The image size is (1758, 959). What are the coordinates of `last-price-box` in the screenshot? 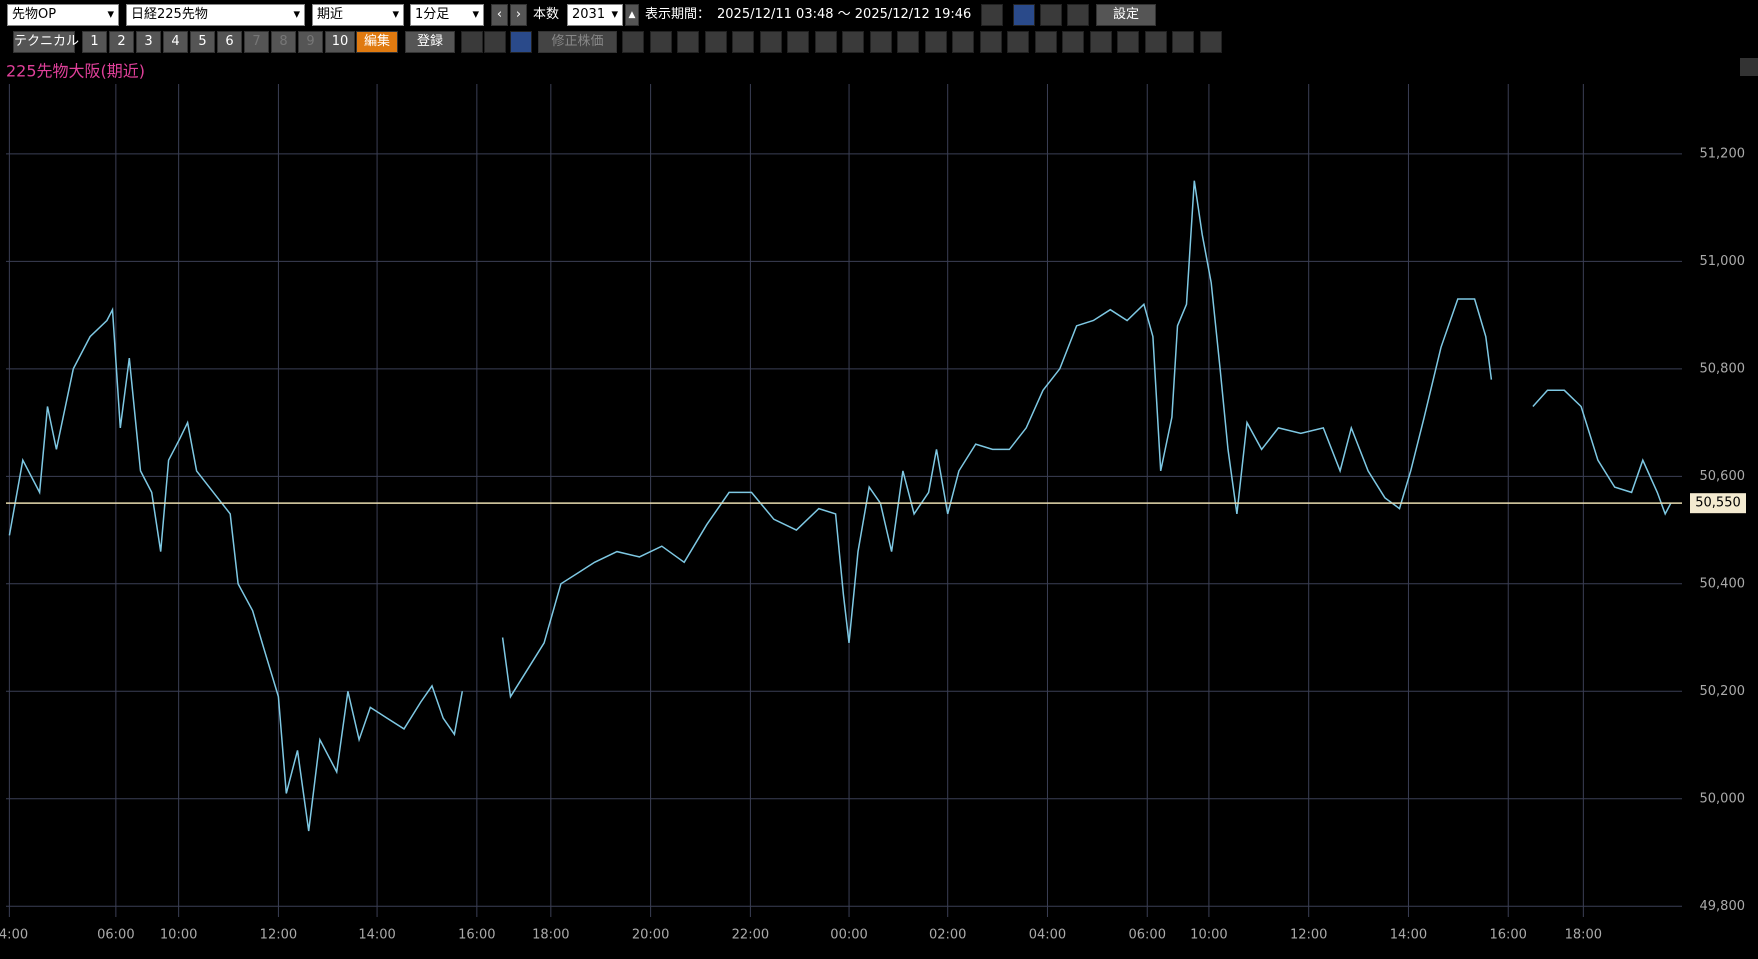 It's located at (1718, 503).